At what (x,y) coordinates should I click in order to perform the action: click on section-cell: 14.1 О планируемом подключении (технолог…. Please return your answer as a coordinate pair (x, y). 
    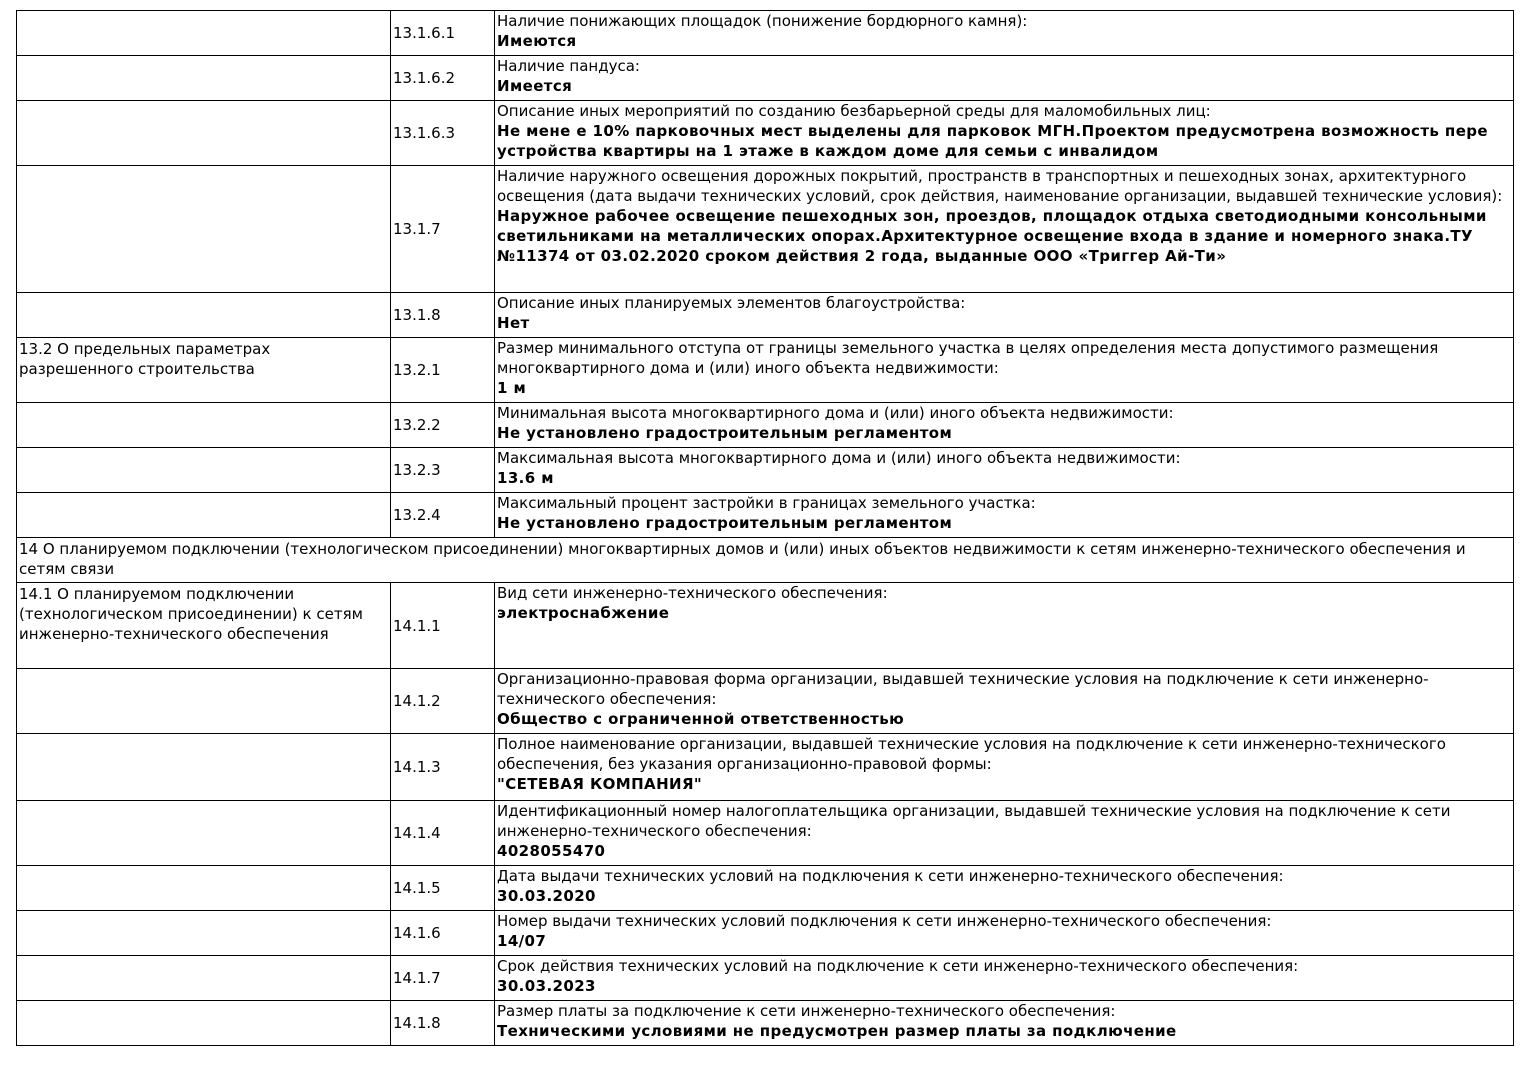
    Looking at the image, I should click on (203, 625).